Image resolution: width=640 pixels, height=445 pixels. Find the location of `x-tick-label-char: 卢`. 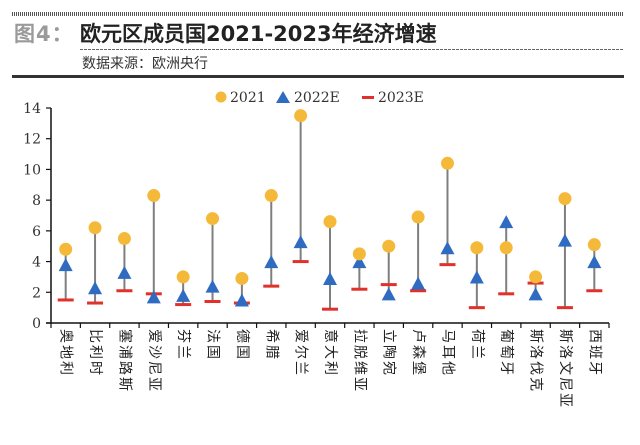

x-tick-label-char: 卢 is located at coordinates (418, 336).